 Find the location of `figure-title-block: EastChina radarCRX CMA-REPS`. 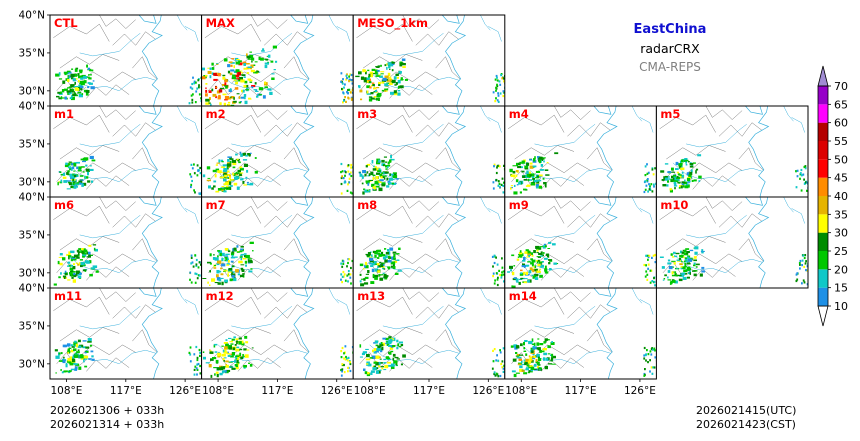

figure-title-block: EastChina radarCRX CMA-REPS is located at coordinates (670, 48).